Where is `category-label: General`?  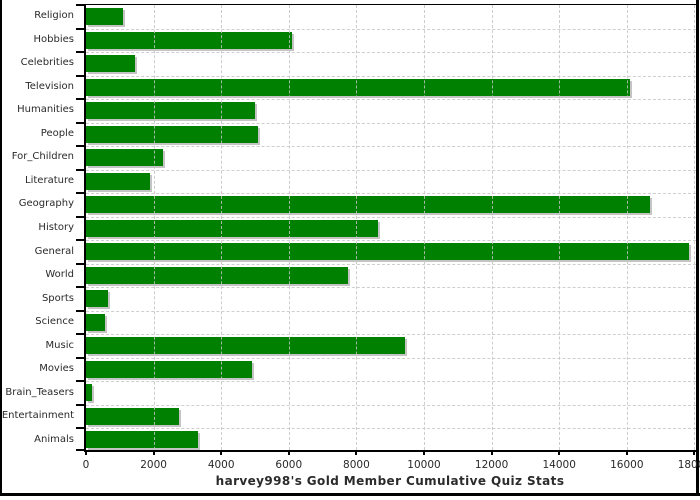
category-label: General is located at coordinates (54, 251).